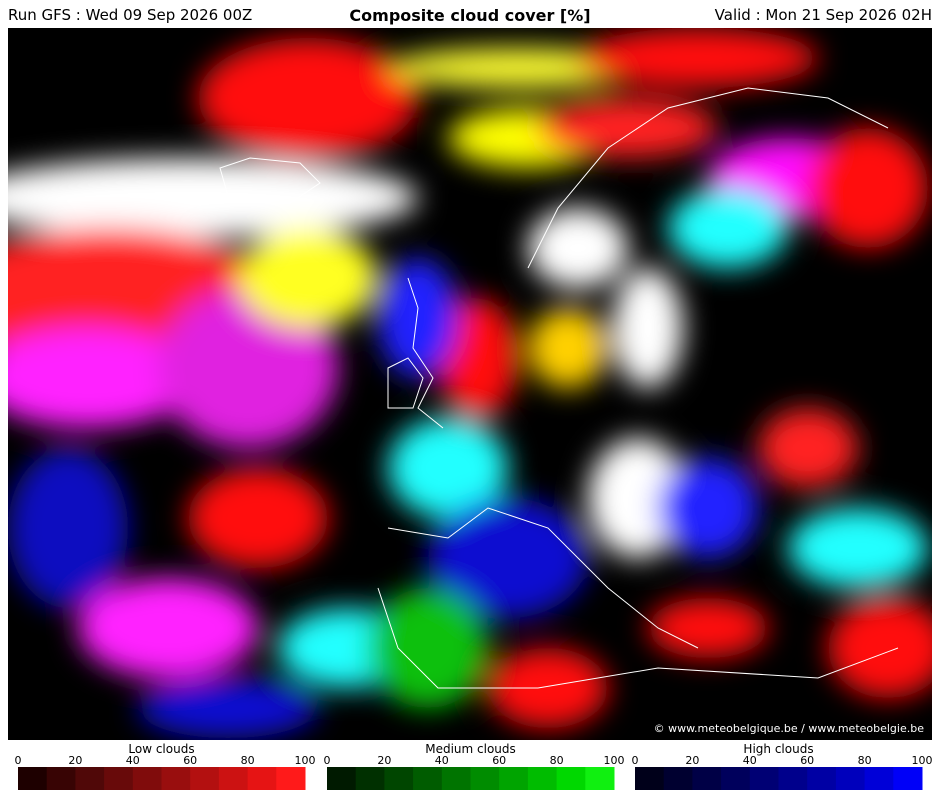  What do you see at coordinates (470, 15) in the screenshot?
I see `map-title: Composite cloud cover [%]` at bounding box center [470, 15].